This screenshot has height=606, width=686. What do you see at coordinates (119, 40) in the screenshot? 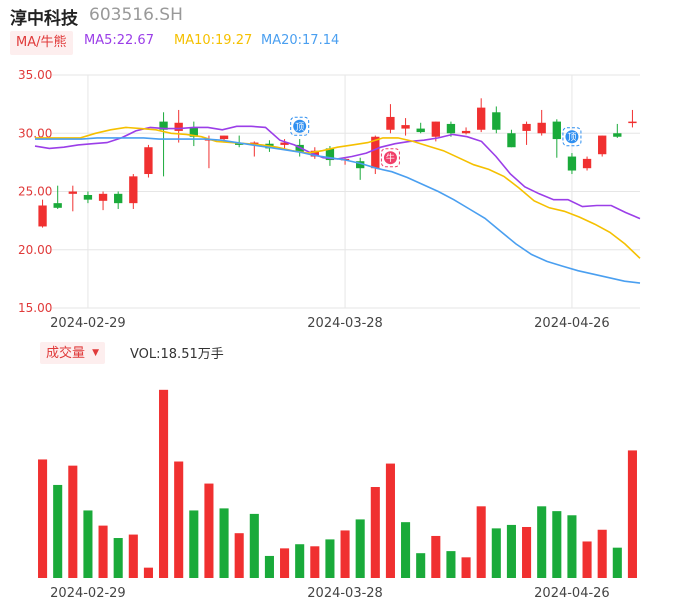
I see `ma5-legend: MA5:22.67` at bounding box center [119, 40].